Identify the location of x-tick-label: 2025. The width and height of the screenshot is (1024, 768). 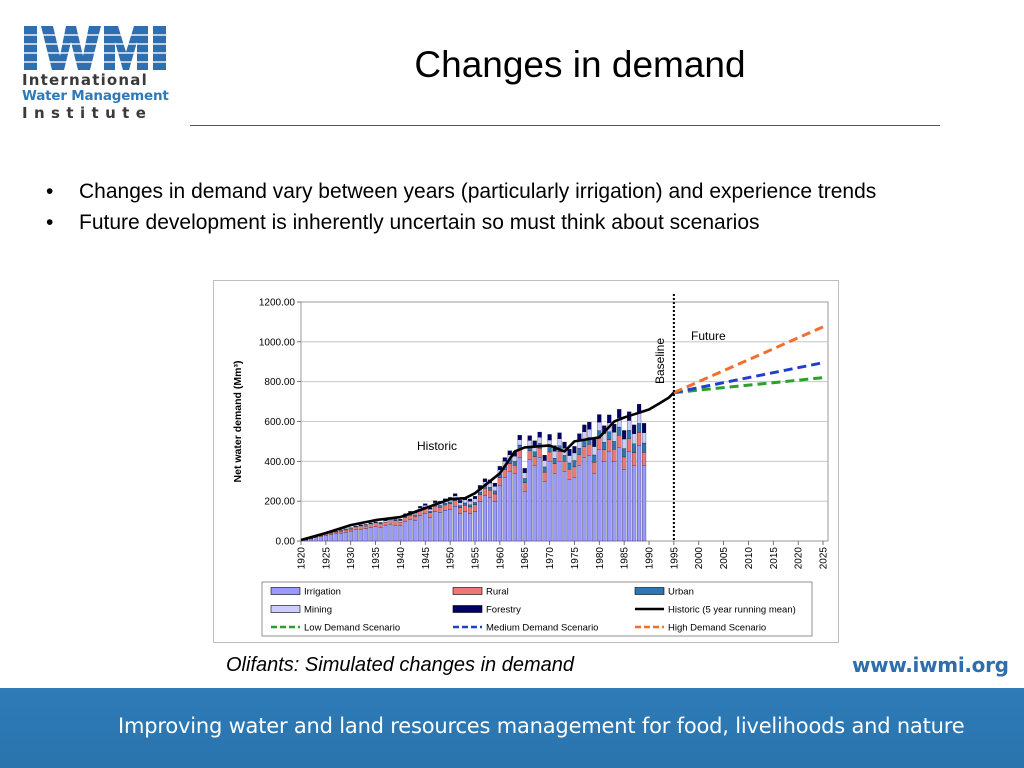
(824, 558).